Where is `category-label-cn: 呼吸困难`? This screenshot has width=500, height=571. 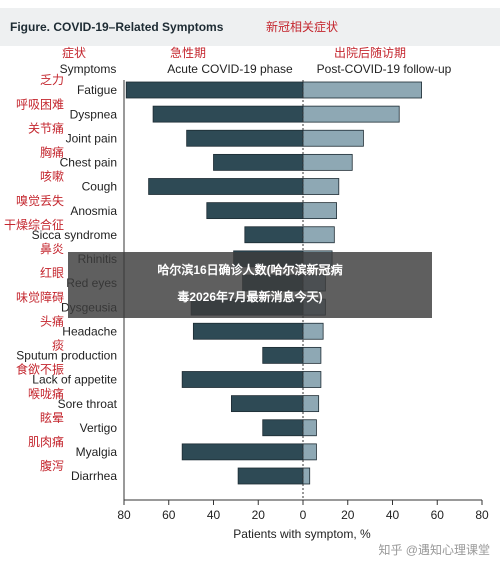
category-label-cn: 呼吸困难 is located at coordinates (40, 104).